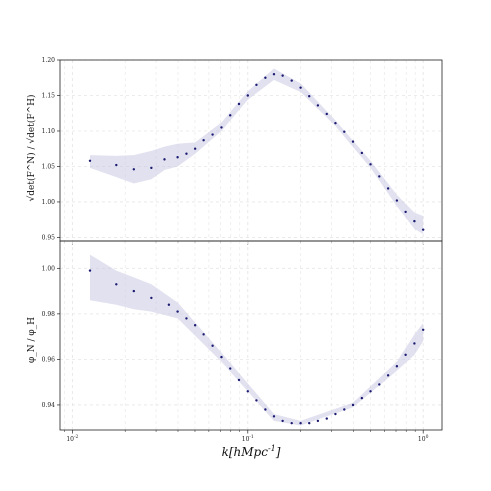 This screenshot has width=491, height=491. Describe the element at coordinates (49, 314) in the screenshot. I see `y-tick-label: 0.98` at that location.